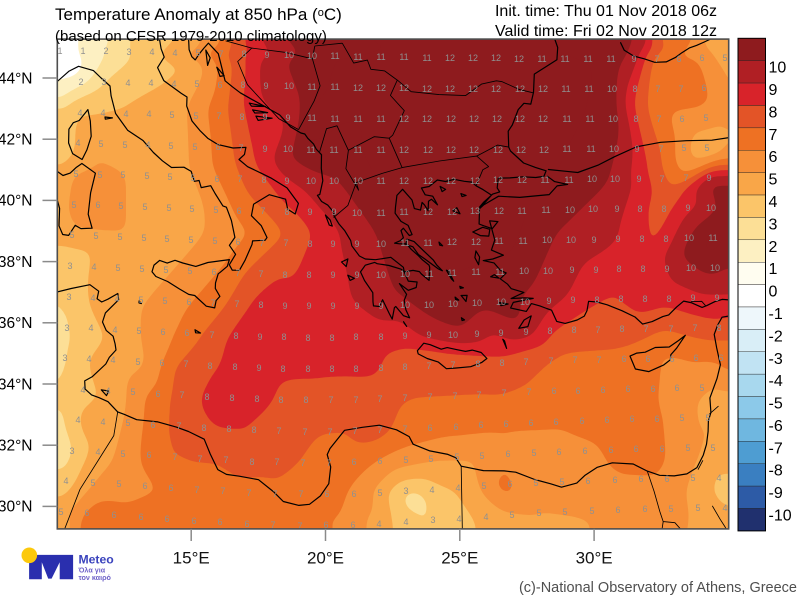 This screenshot has height=600, width=800. I want to click on svg-text: 2, so click(80, 82).